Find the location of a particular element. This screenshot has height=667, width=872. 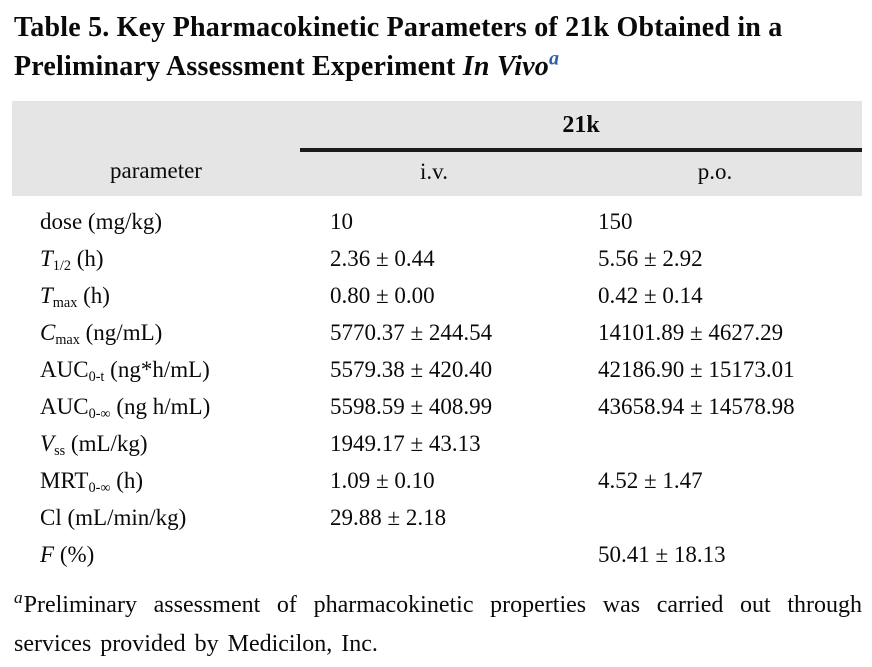

iv-value-cell: 29.88 ± 2.18 is located at coordinates (388, 517).